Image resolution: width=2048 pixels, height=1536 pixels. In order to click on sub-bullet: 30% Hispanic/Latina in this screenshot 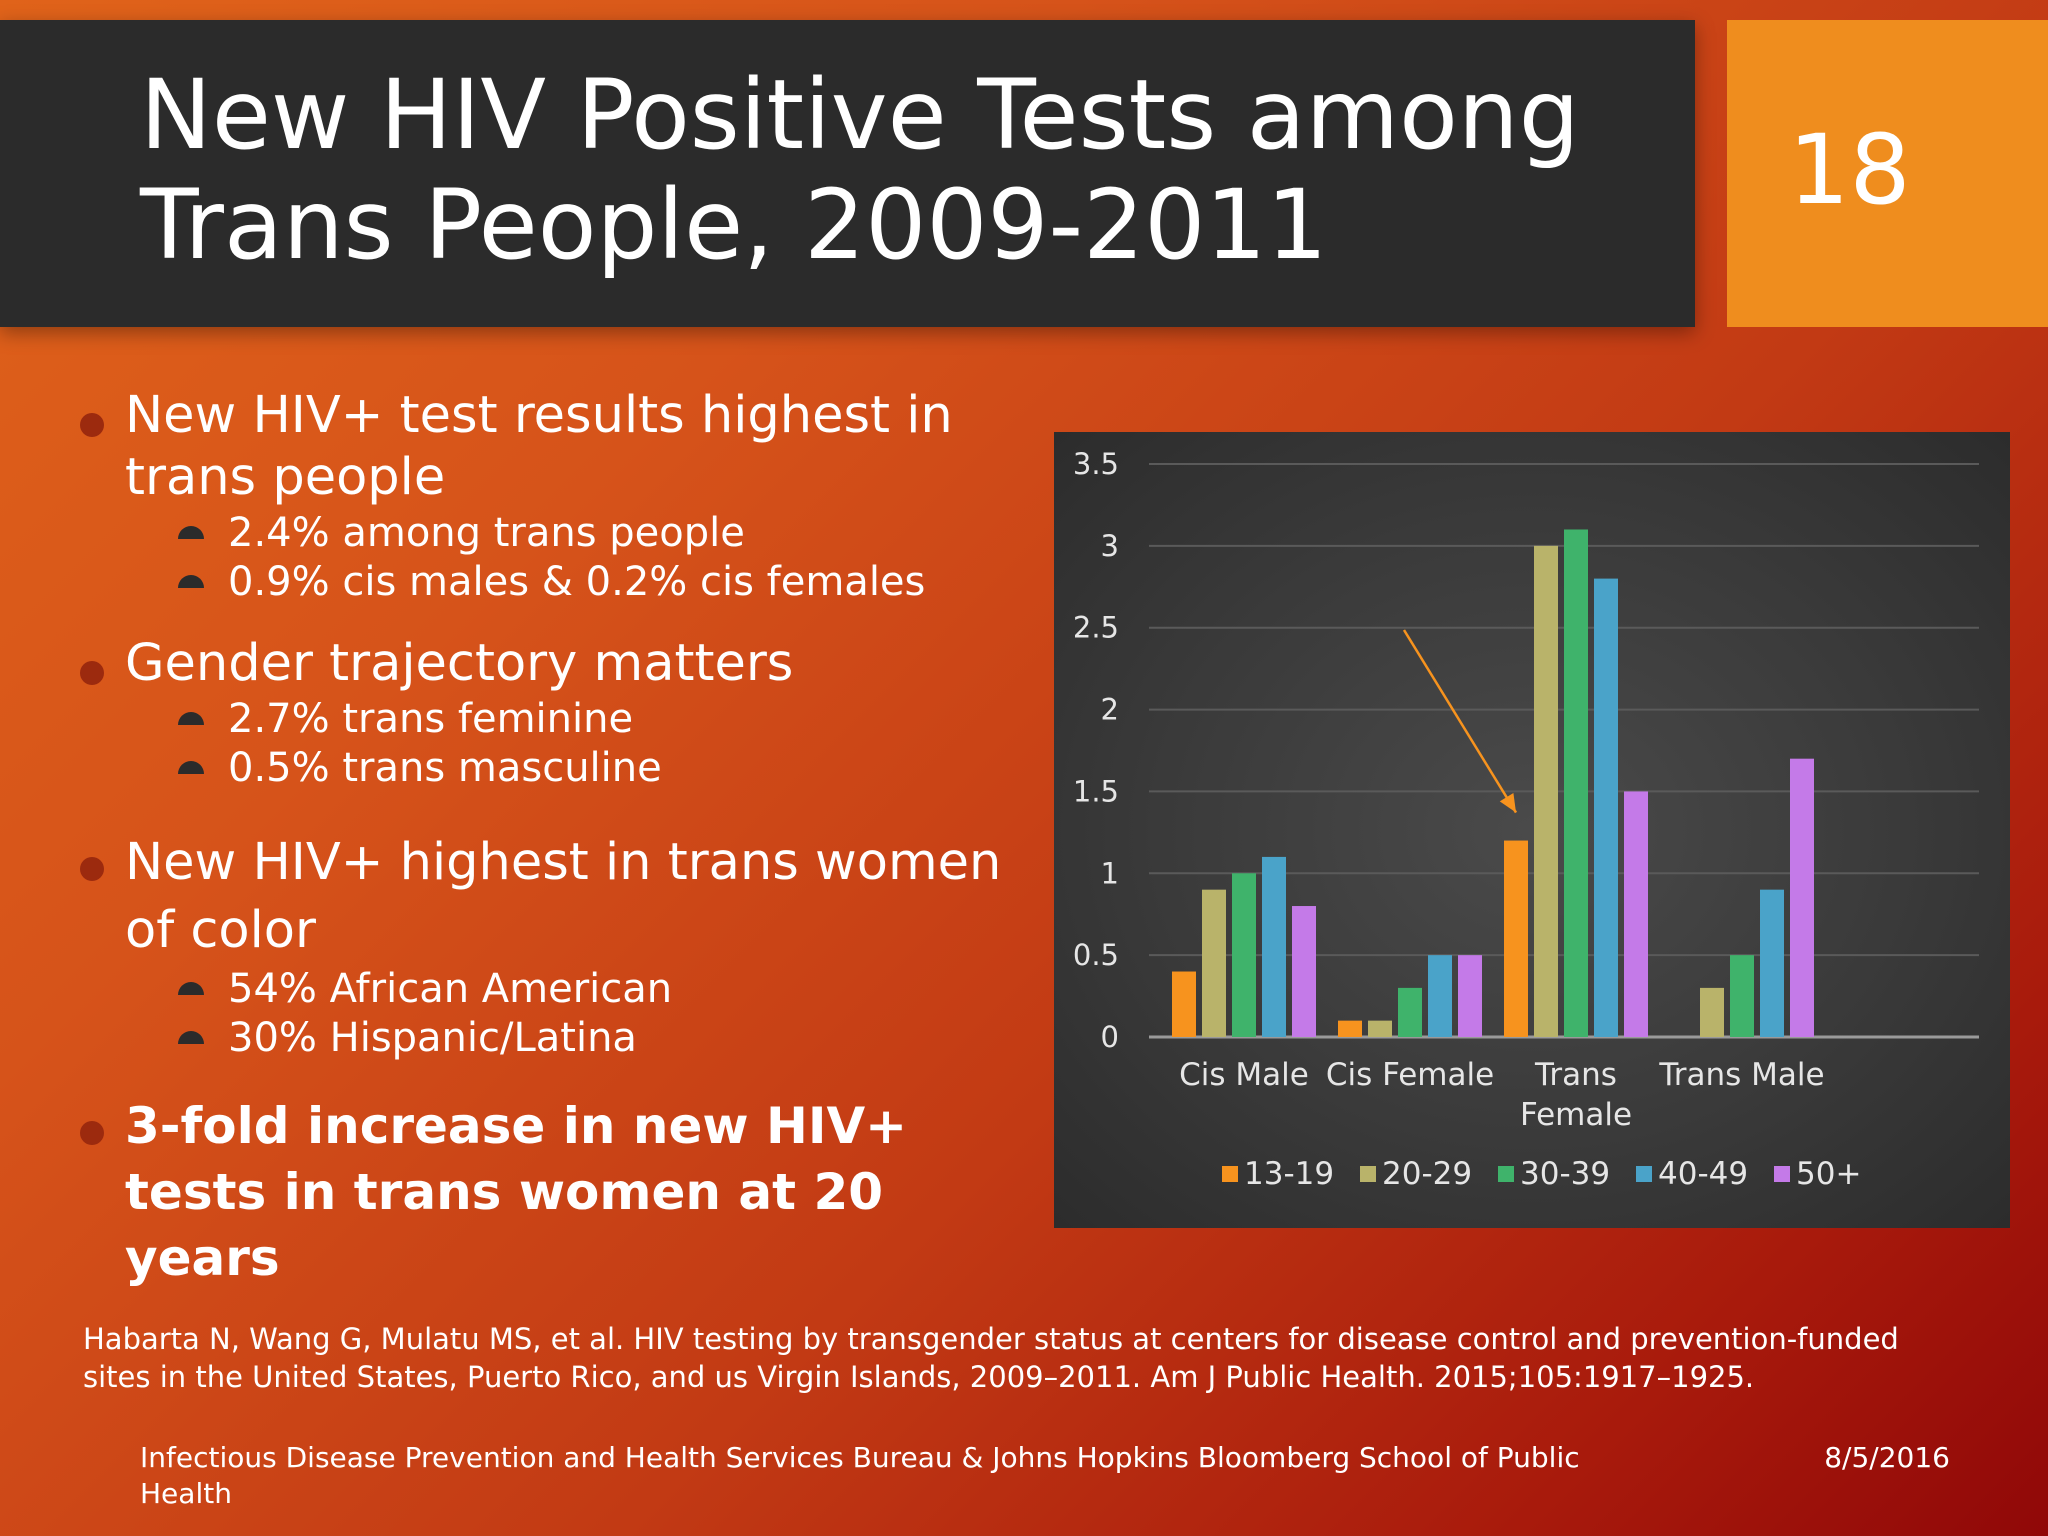, I will do `click(560, 1038)`.